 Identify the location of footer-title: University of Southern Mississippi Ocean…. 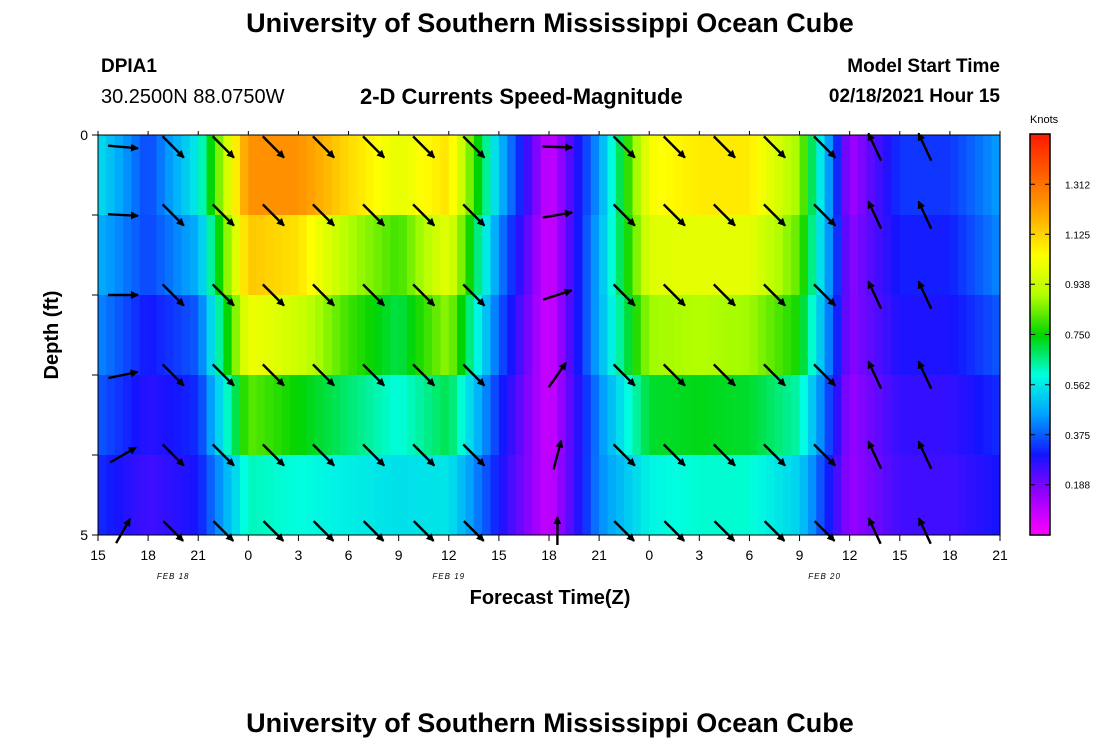
(550, 723).